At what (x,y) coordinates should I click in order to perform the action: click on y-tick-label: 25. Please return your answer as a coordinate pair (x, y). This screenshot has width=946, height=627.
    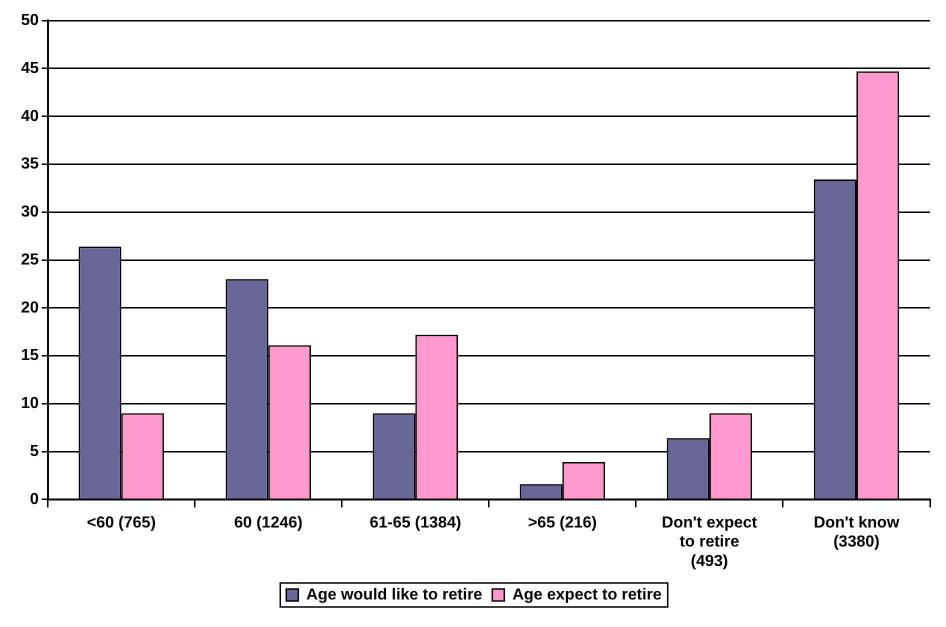
    Looking at the image, I should click on (30, 259).